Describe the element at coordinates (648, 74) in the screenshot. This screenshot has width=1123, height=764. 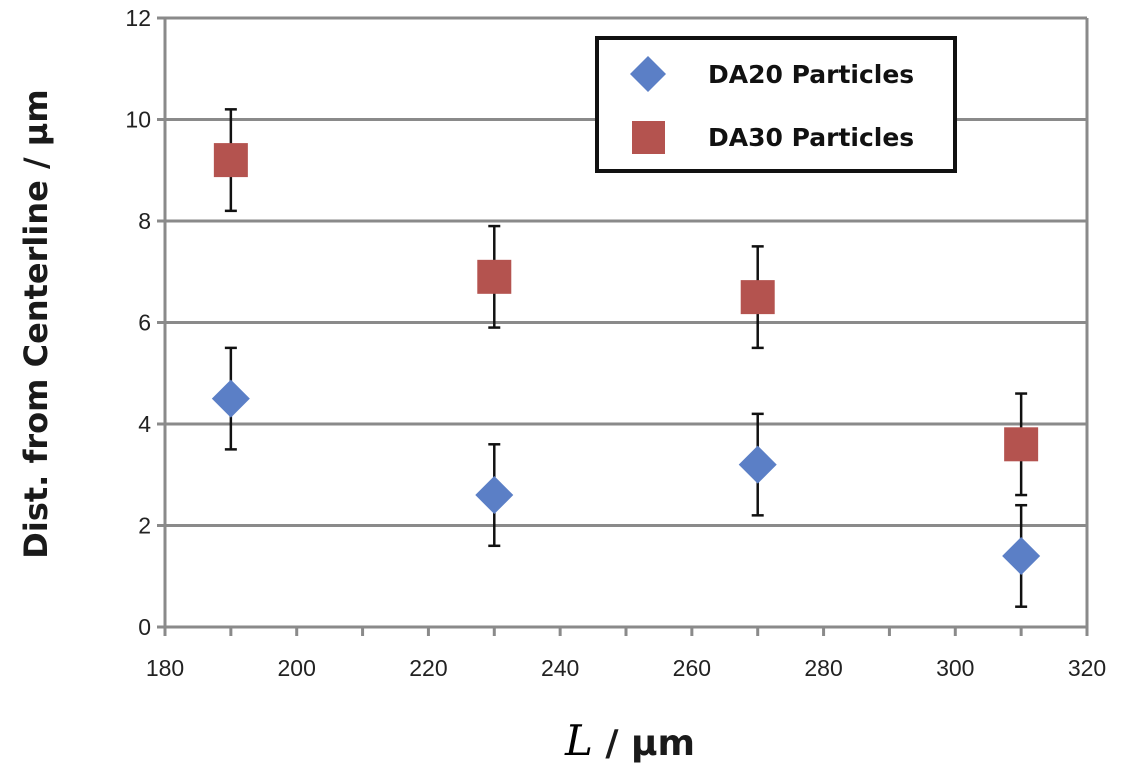
I see `legend-marker-da20` at that location.